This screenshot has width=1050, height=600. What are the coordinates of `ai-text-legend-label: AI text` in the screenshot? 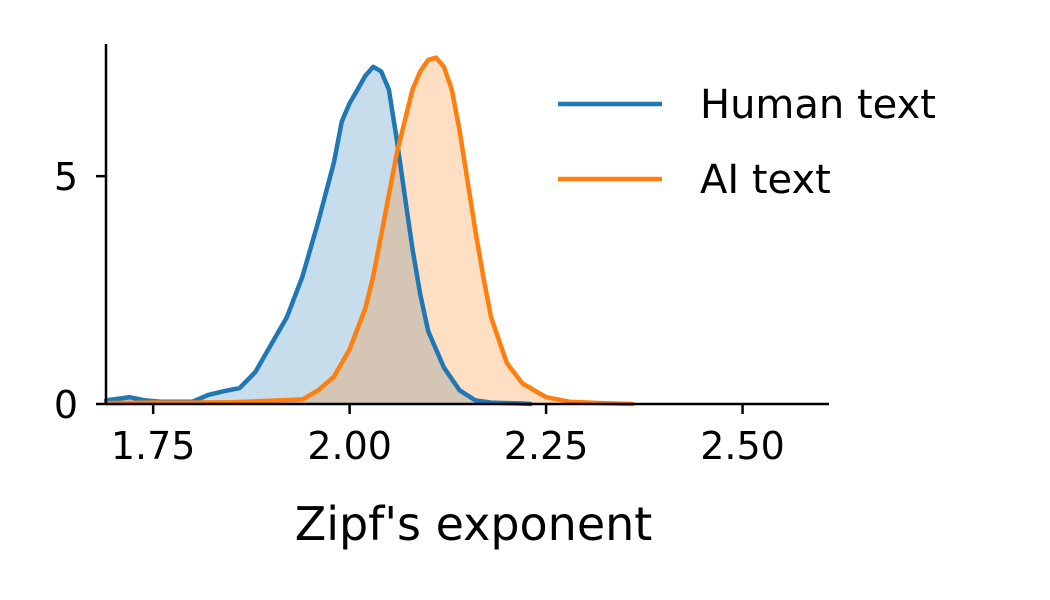 It's located at (765, 180).